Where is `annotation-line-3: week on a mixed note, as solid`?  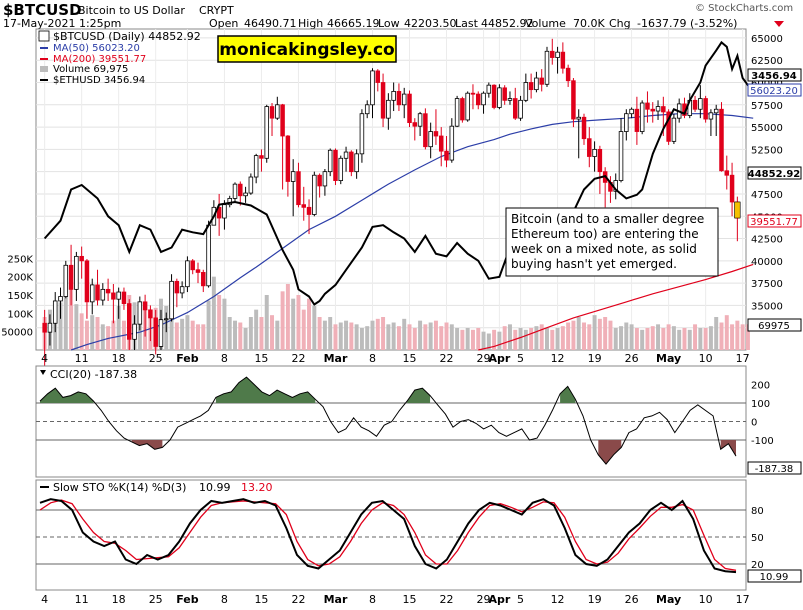
annotation-line-3: week on a mixed note, as solid is located at coordinates (604, 249).